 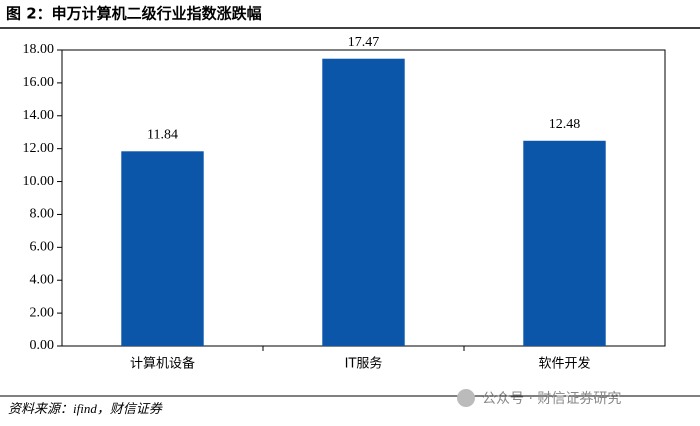 I want to click on x-tick-label: 软件开发, so click(x=564, y=364).